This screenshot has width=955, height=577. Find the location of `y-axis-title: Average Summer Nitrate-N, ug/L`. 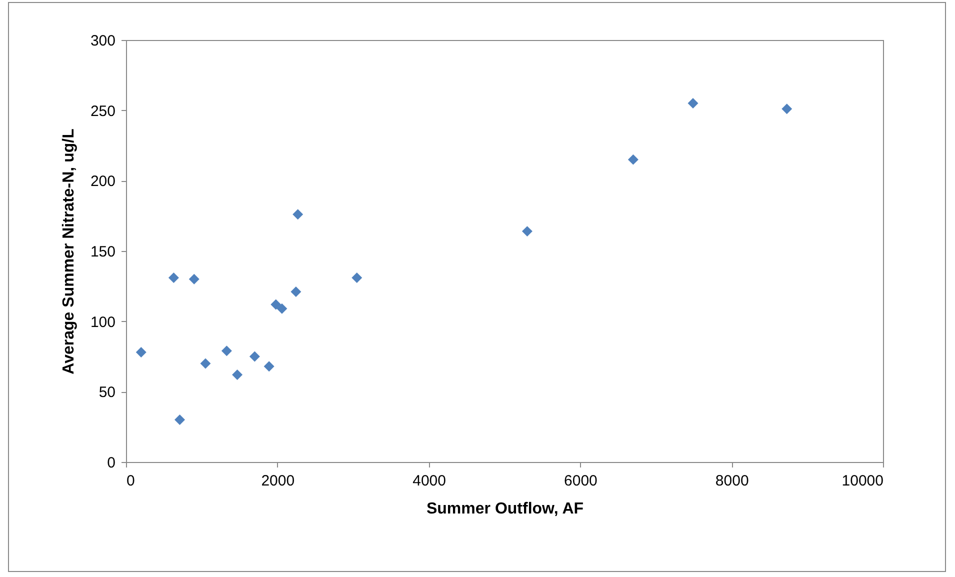

y-axis-title: Average Summer Nitrate-N, ug/L is located at coordinates (69, 251).